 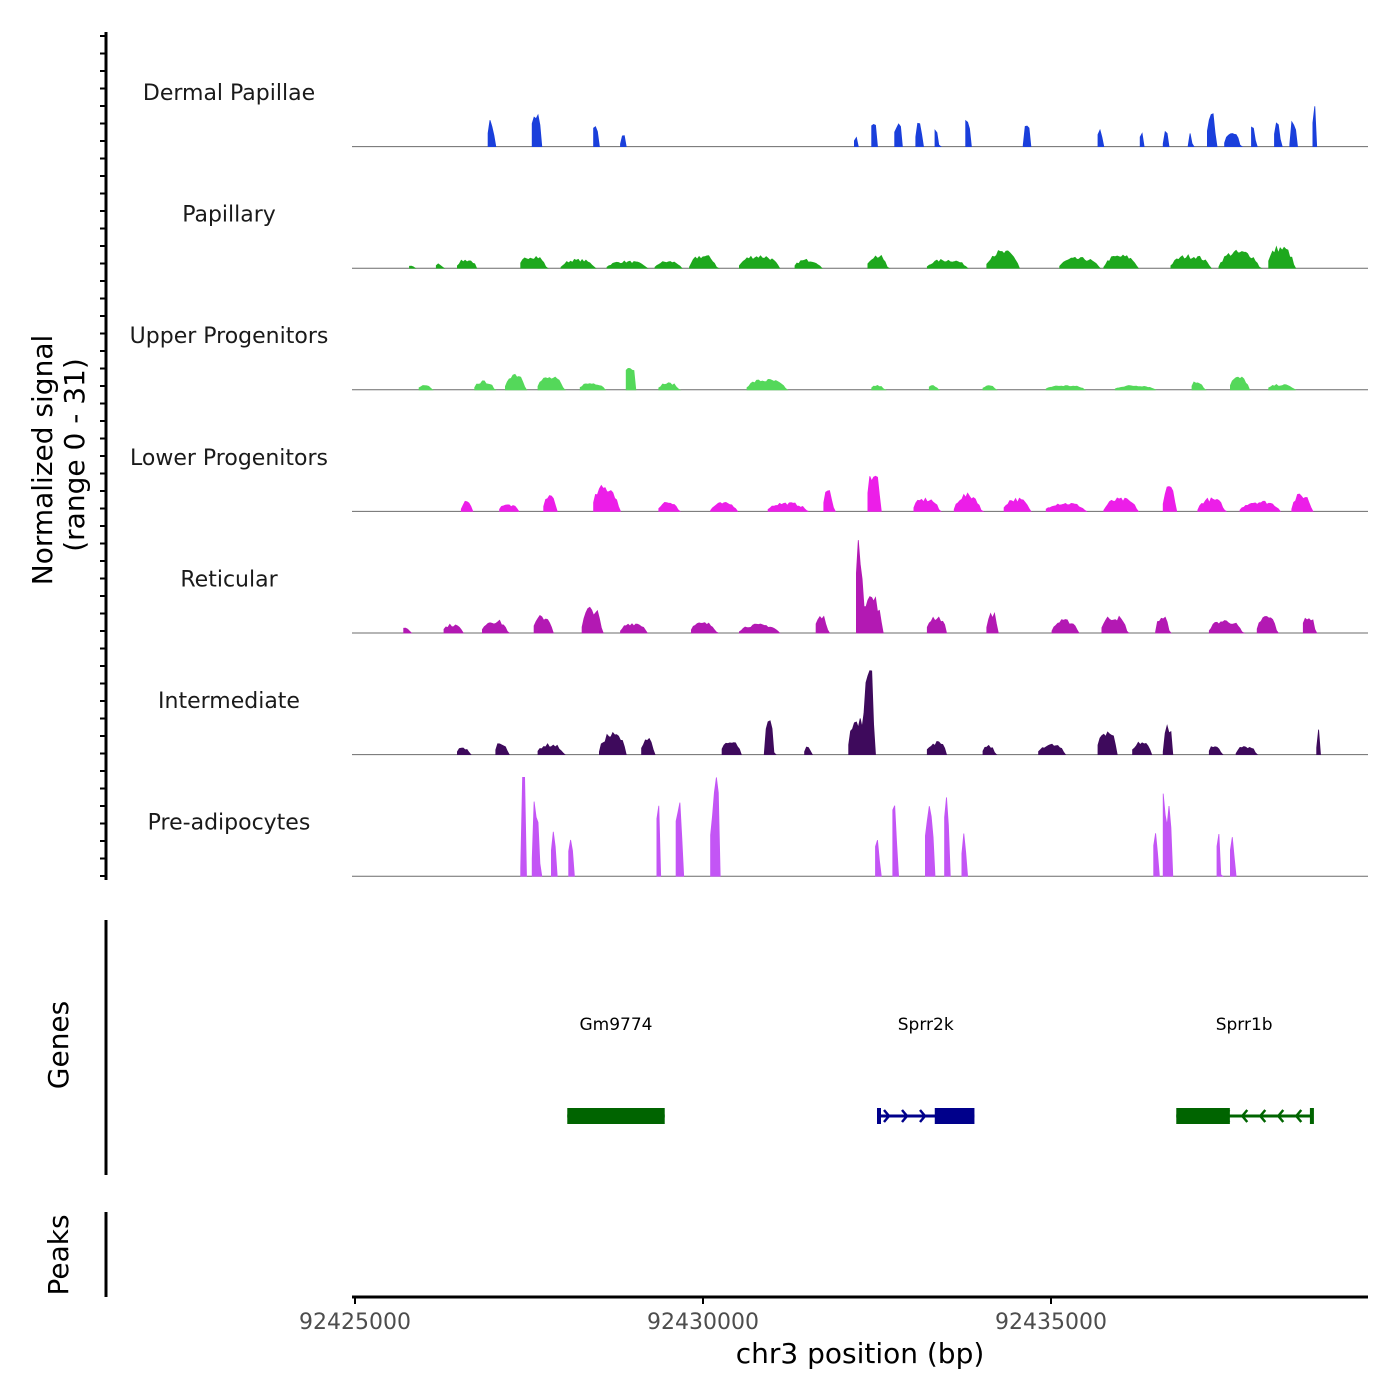 What do you see at coordinates (58, 1045) in the screenshot?
I see `genes-axis-title: Genes` at bounding box center [58, 1045].